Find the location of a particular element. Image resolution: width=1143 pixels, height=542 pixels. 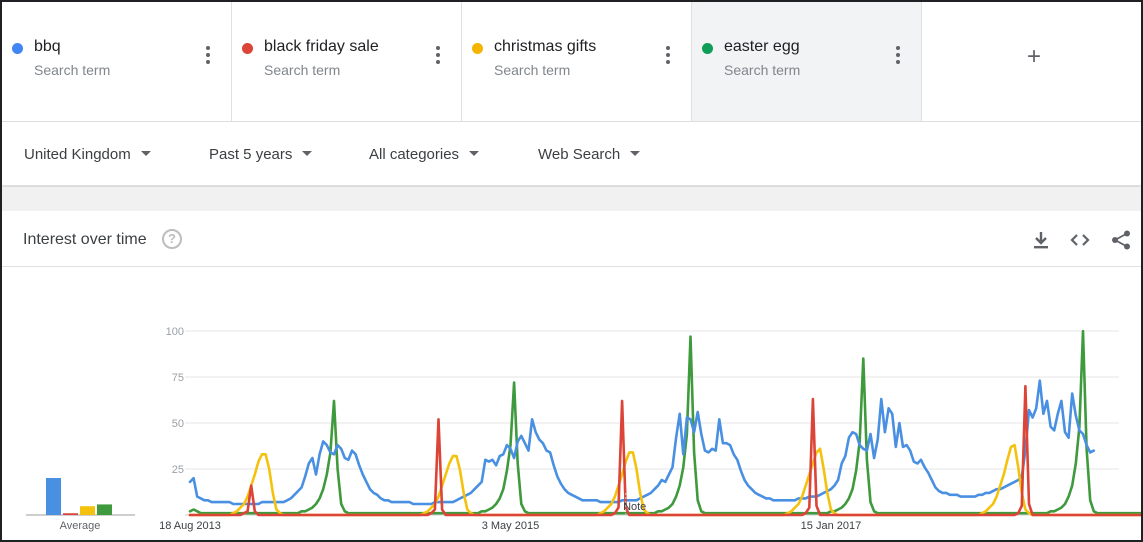

search-term-card-christmas-gifts: christmas gifts Search term is located at coordinates (577, 61).